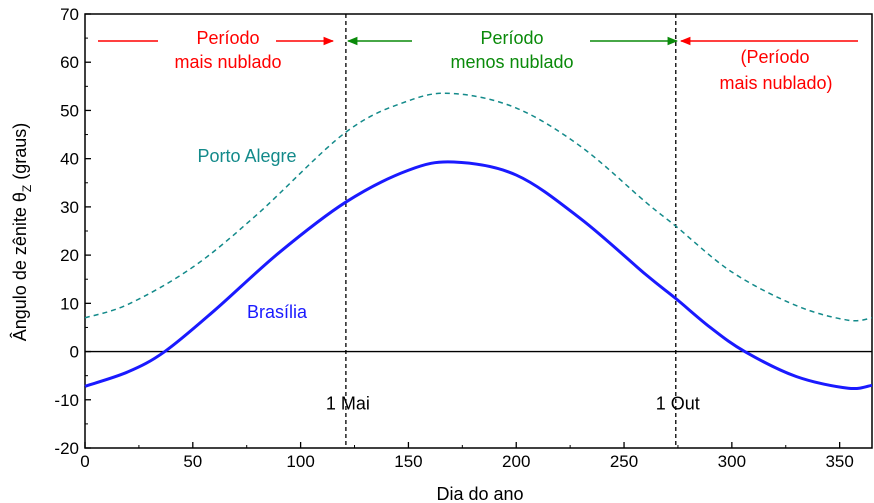  Describe the element at coordinates (227, 62) in the screenshot. I see `period-left-line2: mais nublado` at that location.